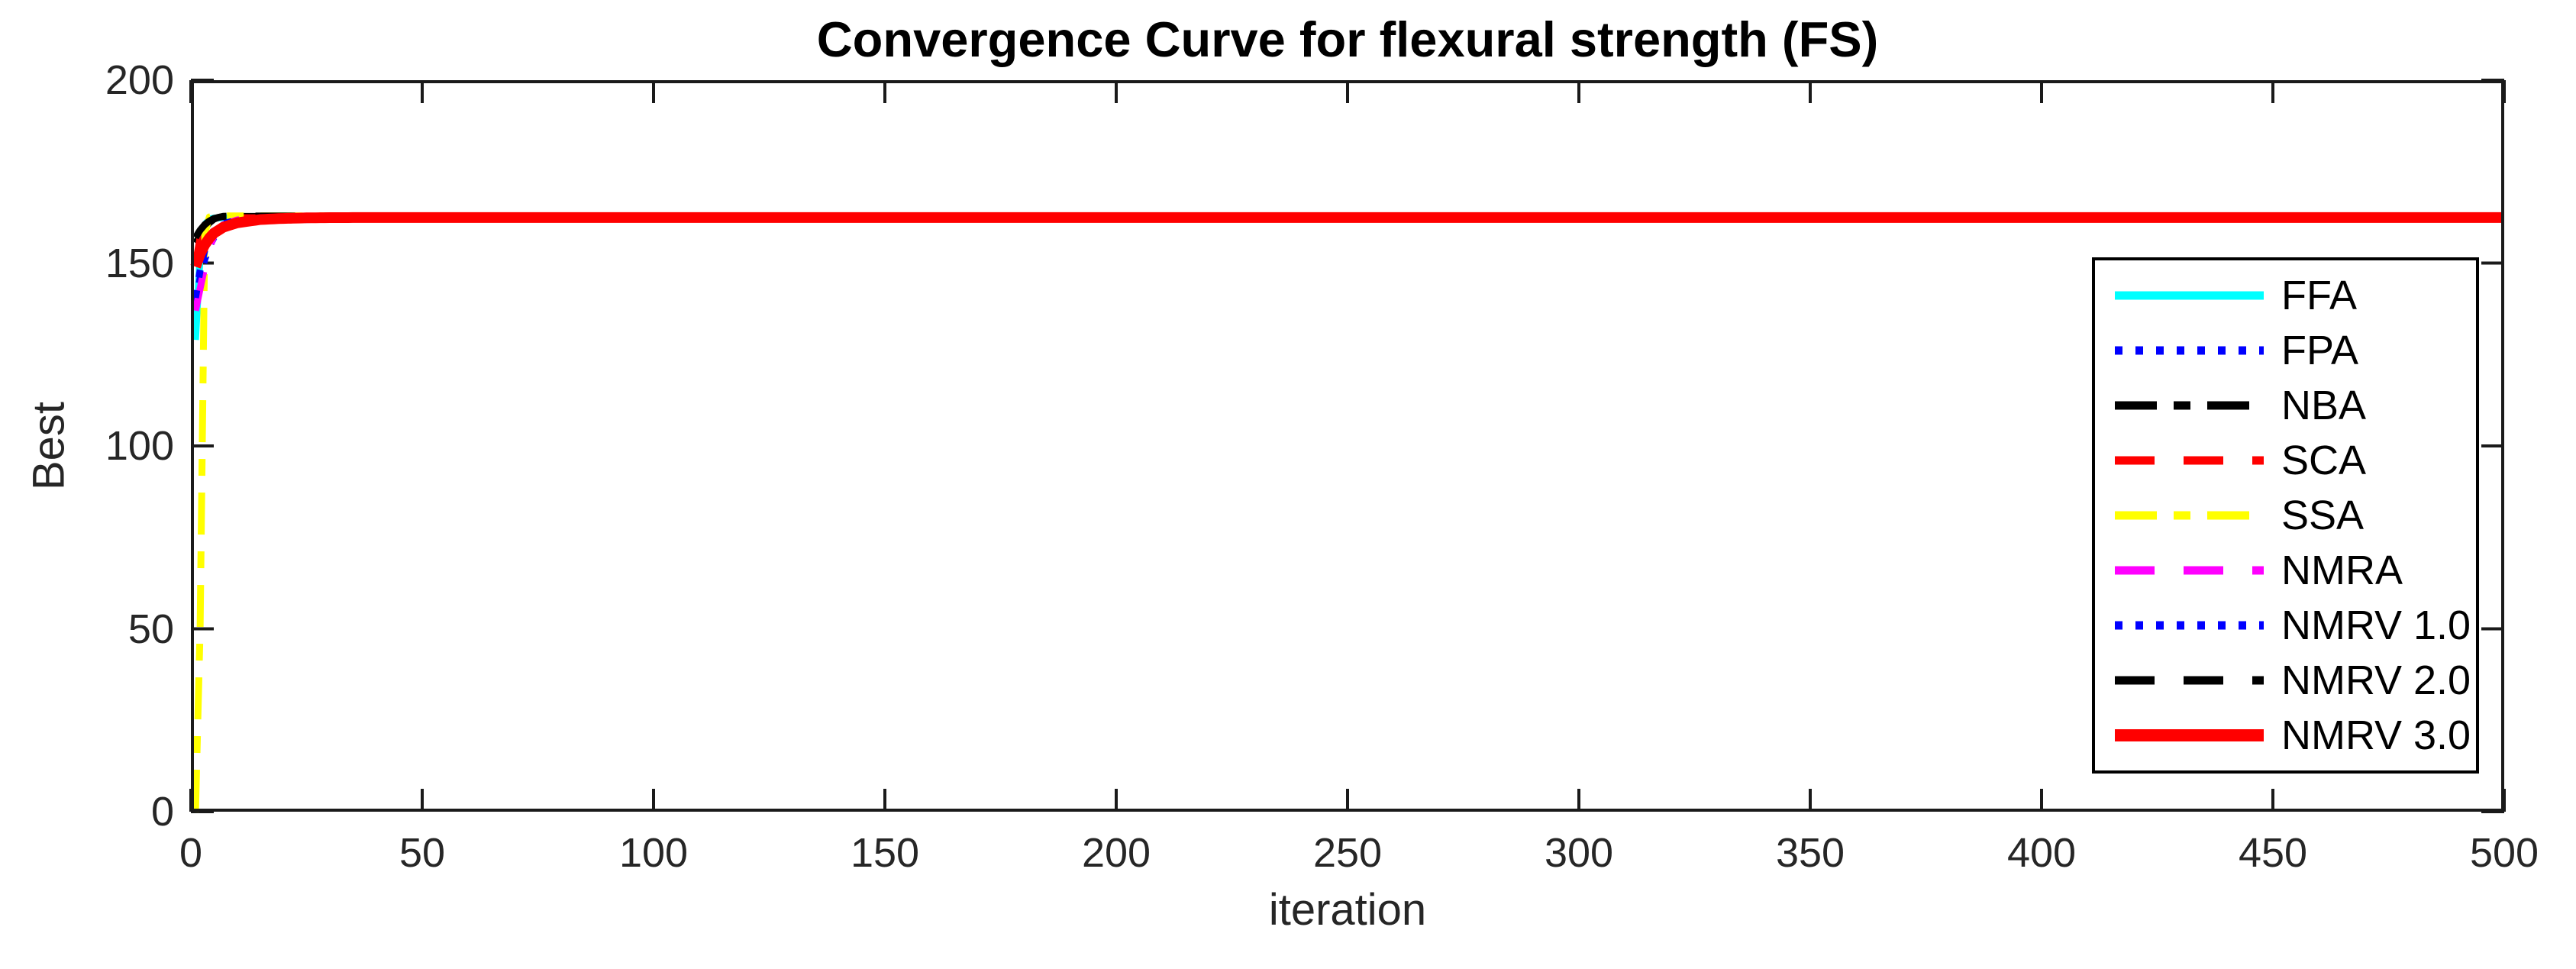 The height and width of the screenshot is (969, 2576). Describe the element at coordinates (191, 853) in the screenshot. I see `x-tick-label: 0` at that location.